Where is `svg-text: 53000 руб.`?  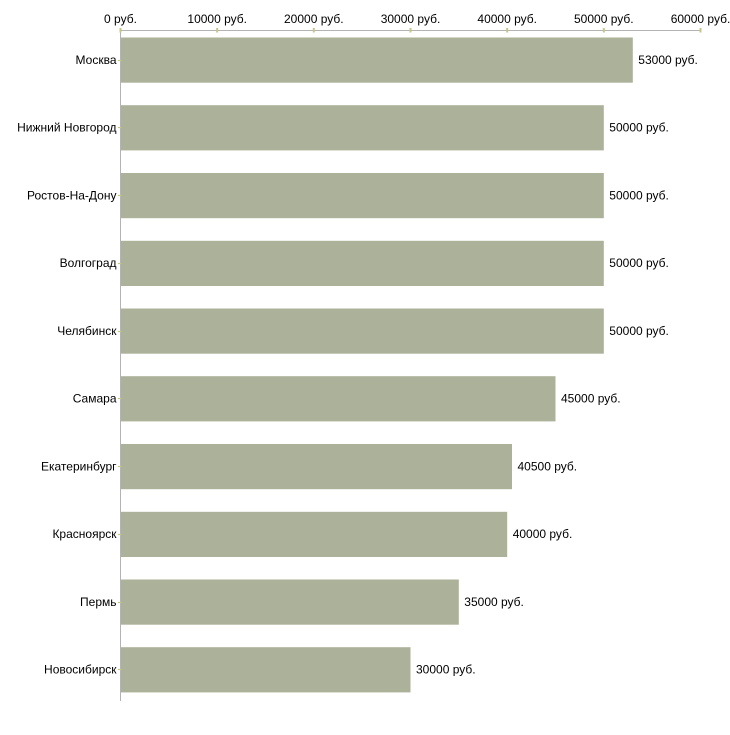 svg-text: 53000 руб. is located at coordinates (668, 60).